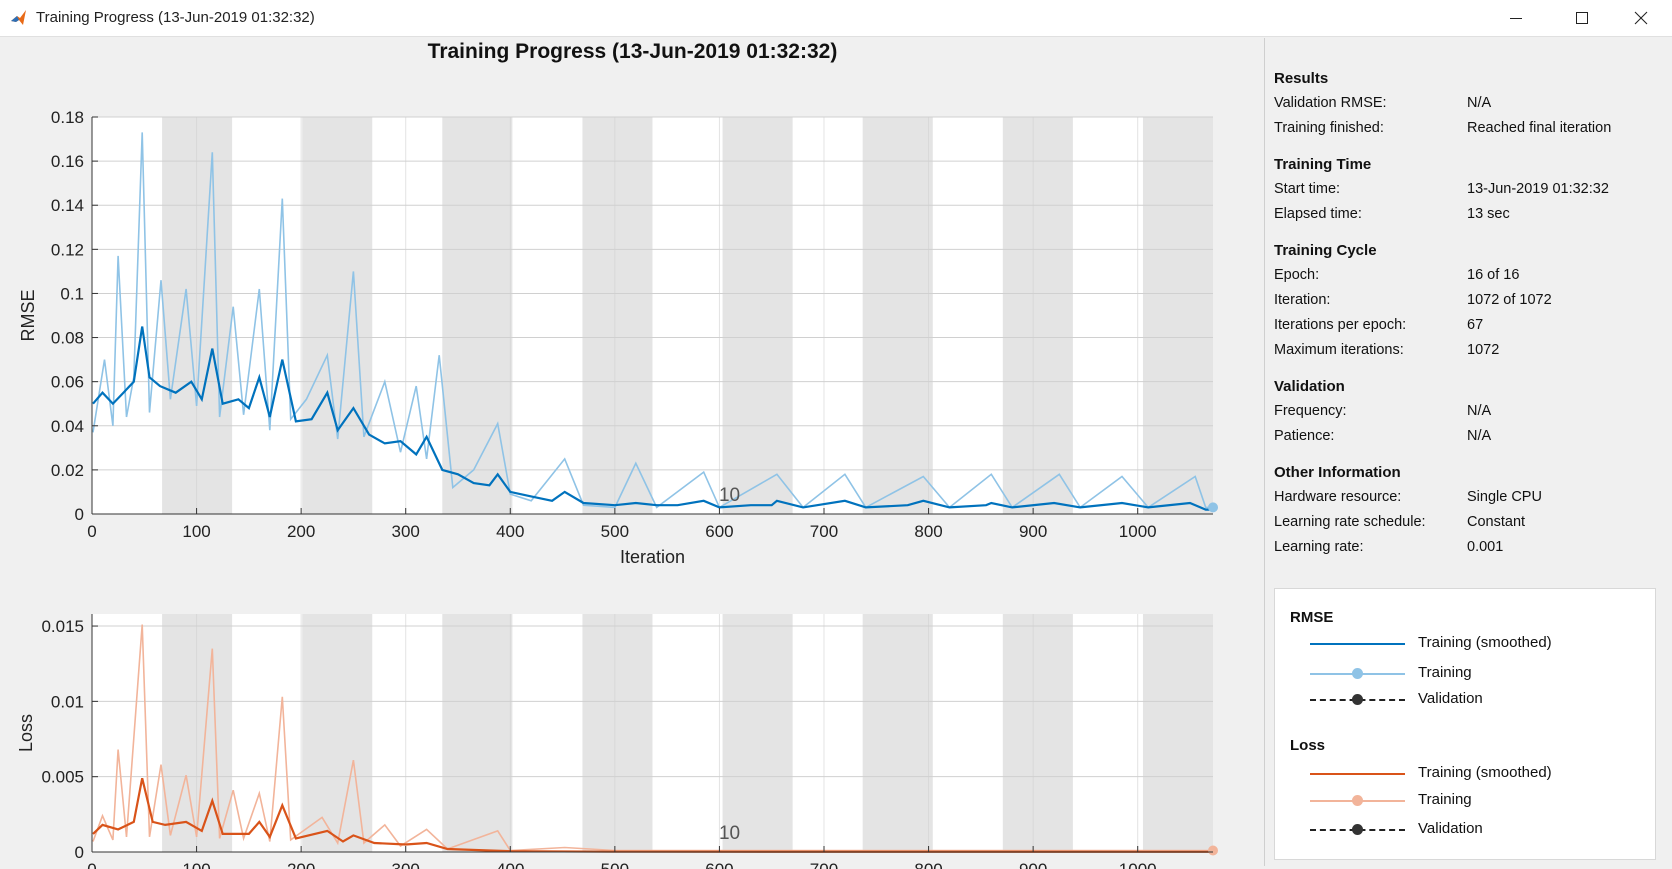 This screenshot has width=1672, height=869. Describe the element at coordinates (1307, 189) in the screenshot. I see `info-row-label: Start time:` at that location.